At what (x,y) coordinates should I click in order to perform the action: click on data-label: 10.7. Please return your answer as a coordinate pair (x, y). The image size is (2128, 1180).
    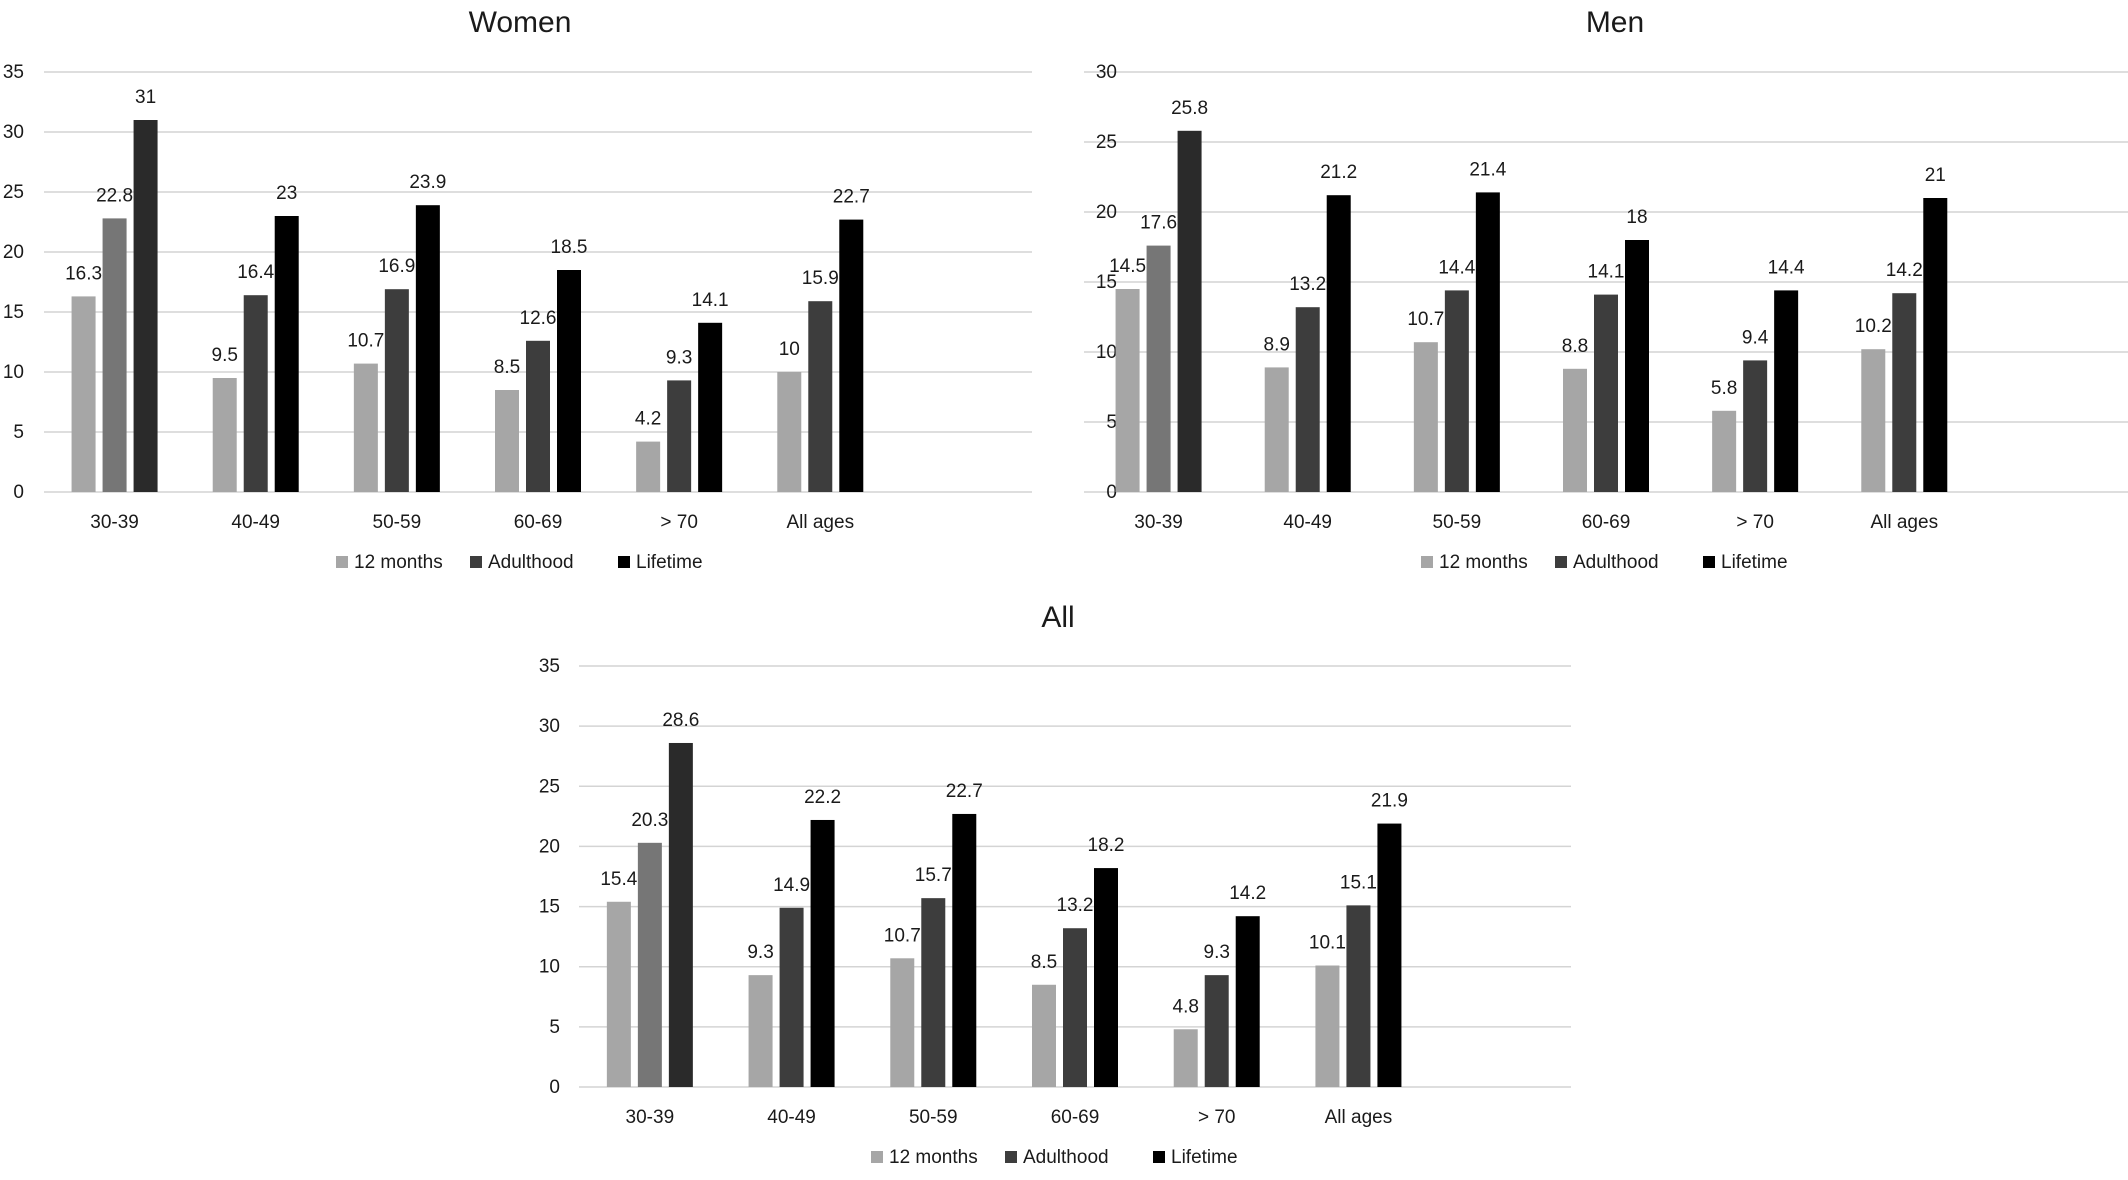
    Looking at the image, I should click on (1425, 319).